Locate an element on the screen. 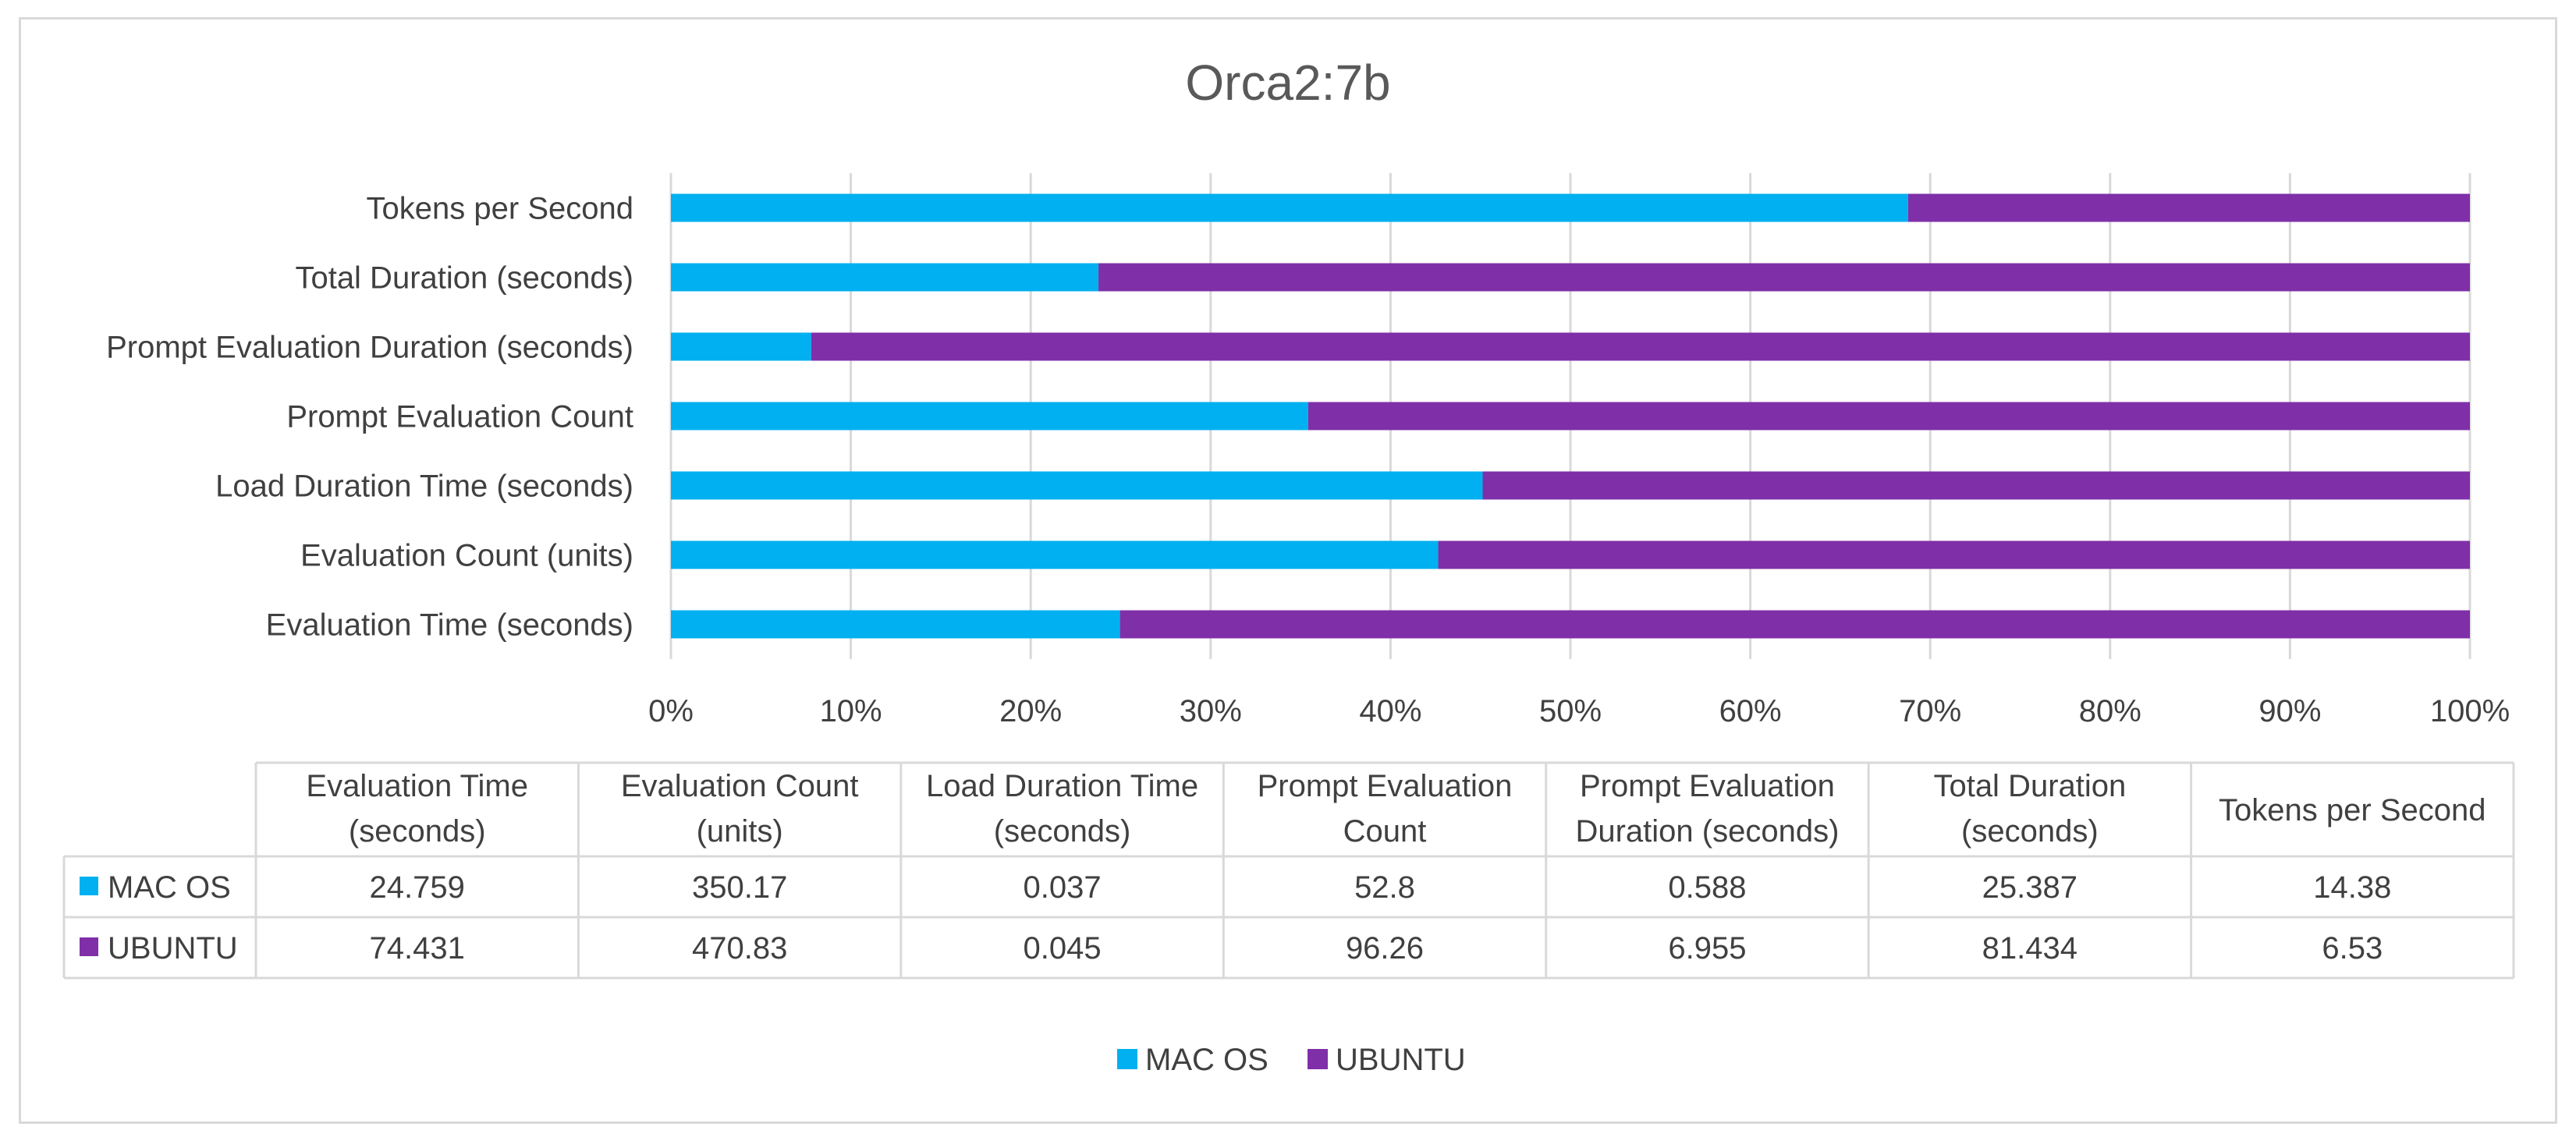  x-axis-ticks: 0% 10% 20% 30% 40% 50% 60% 70% 80% 90% 100% is located at coordinates (1579, 711).